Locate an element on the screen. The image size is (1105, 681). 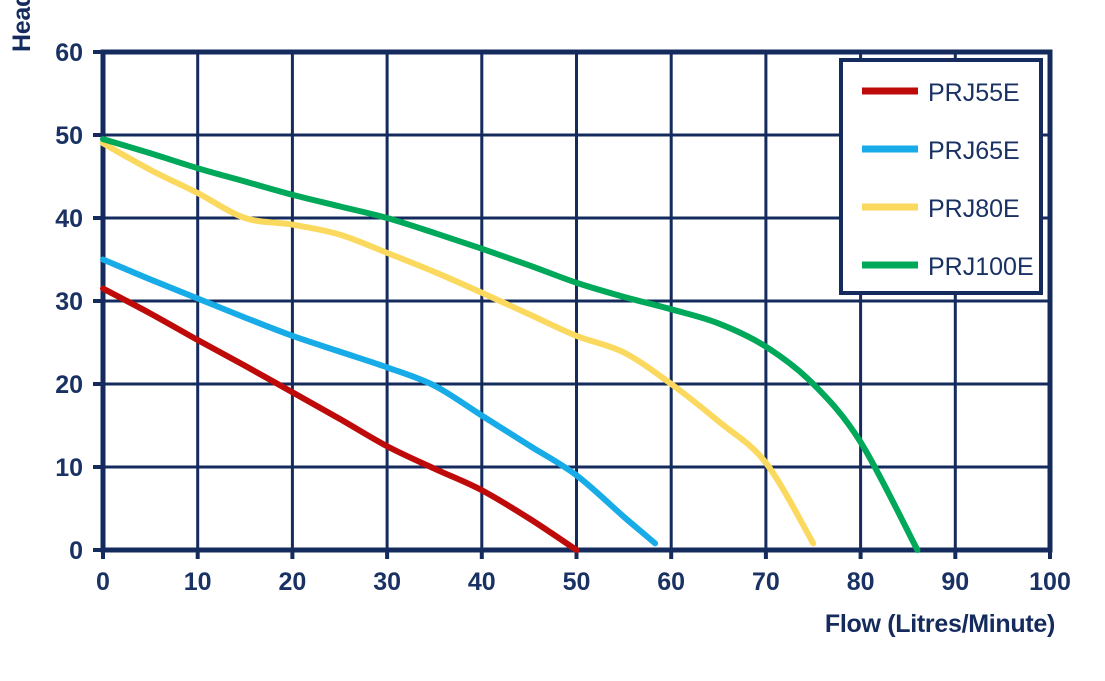
y-axis-title: Head (m) is located at coordinates (22, 26).